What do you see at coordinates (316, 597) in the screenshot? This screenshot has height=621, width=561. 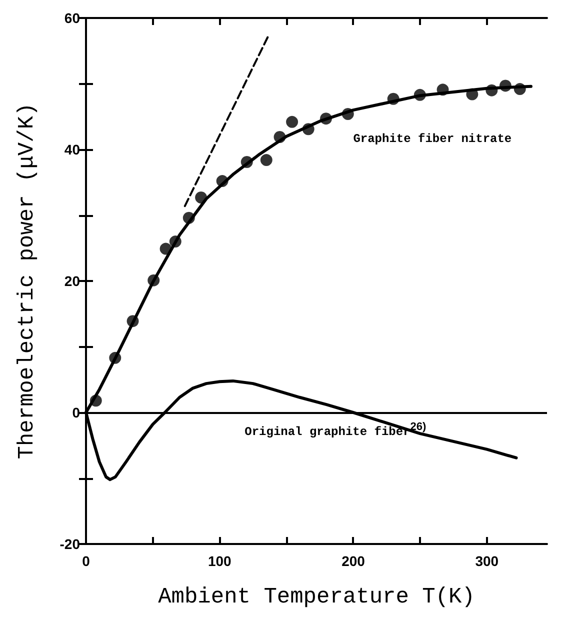 I see `x-axis-title: Ambient Temperature T(K)` at bounding box center [316, 597].